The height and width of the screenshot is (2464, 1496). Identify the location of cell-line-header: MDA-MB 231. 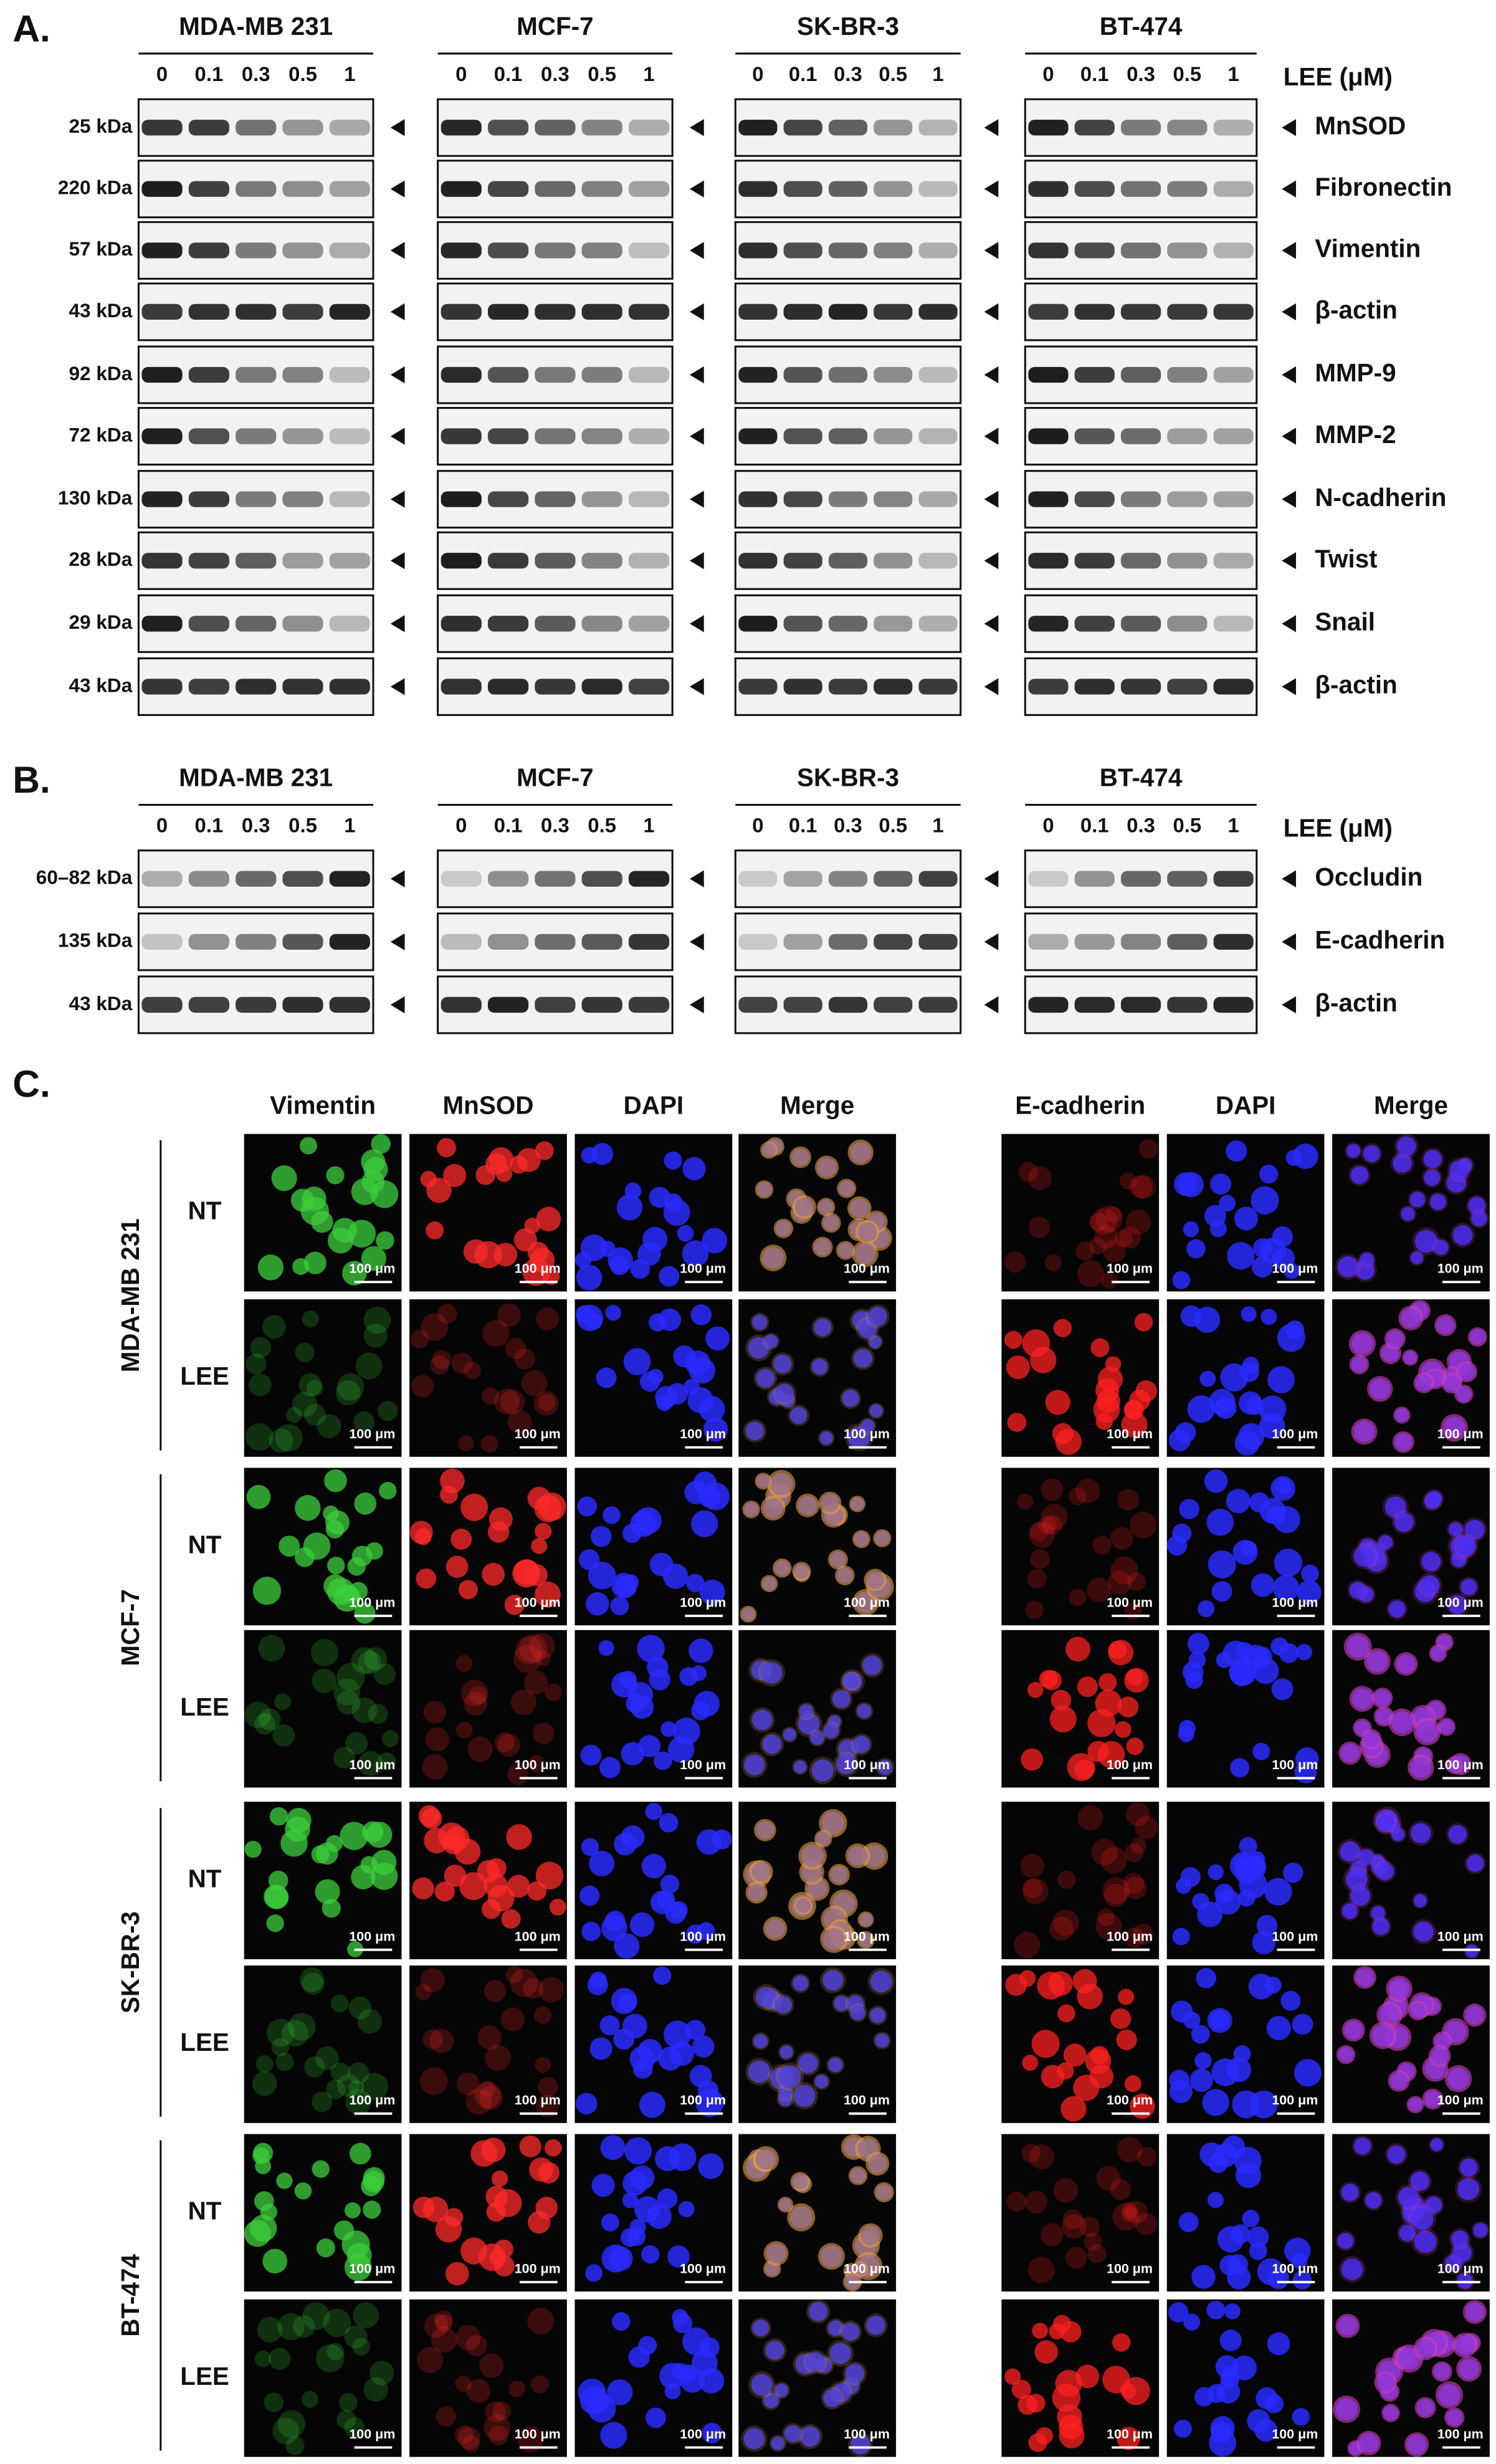
(256, 777).